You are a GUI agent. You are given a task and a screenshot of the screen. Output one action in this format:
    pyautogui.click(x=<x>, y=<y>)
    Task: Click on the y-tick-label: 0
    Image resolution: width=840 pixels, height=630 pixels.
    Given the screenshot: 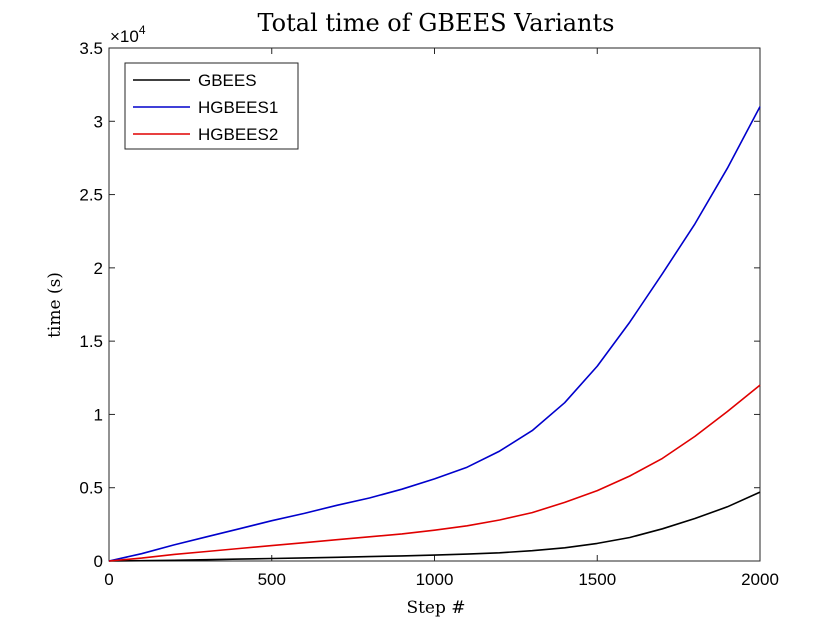 What is the action you would take?
    pyautogui.click(x=98, y=561)
    